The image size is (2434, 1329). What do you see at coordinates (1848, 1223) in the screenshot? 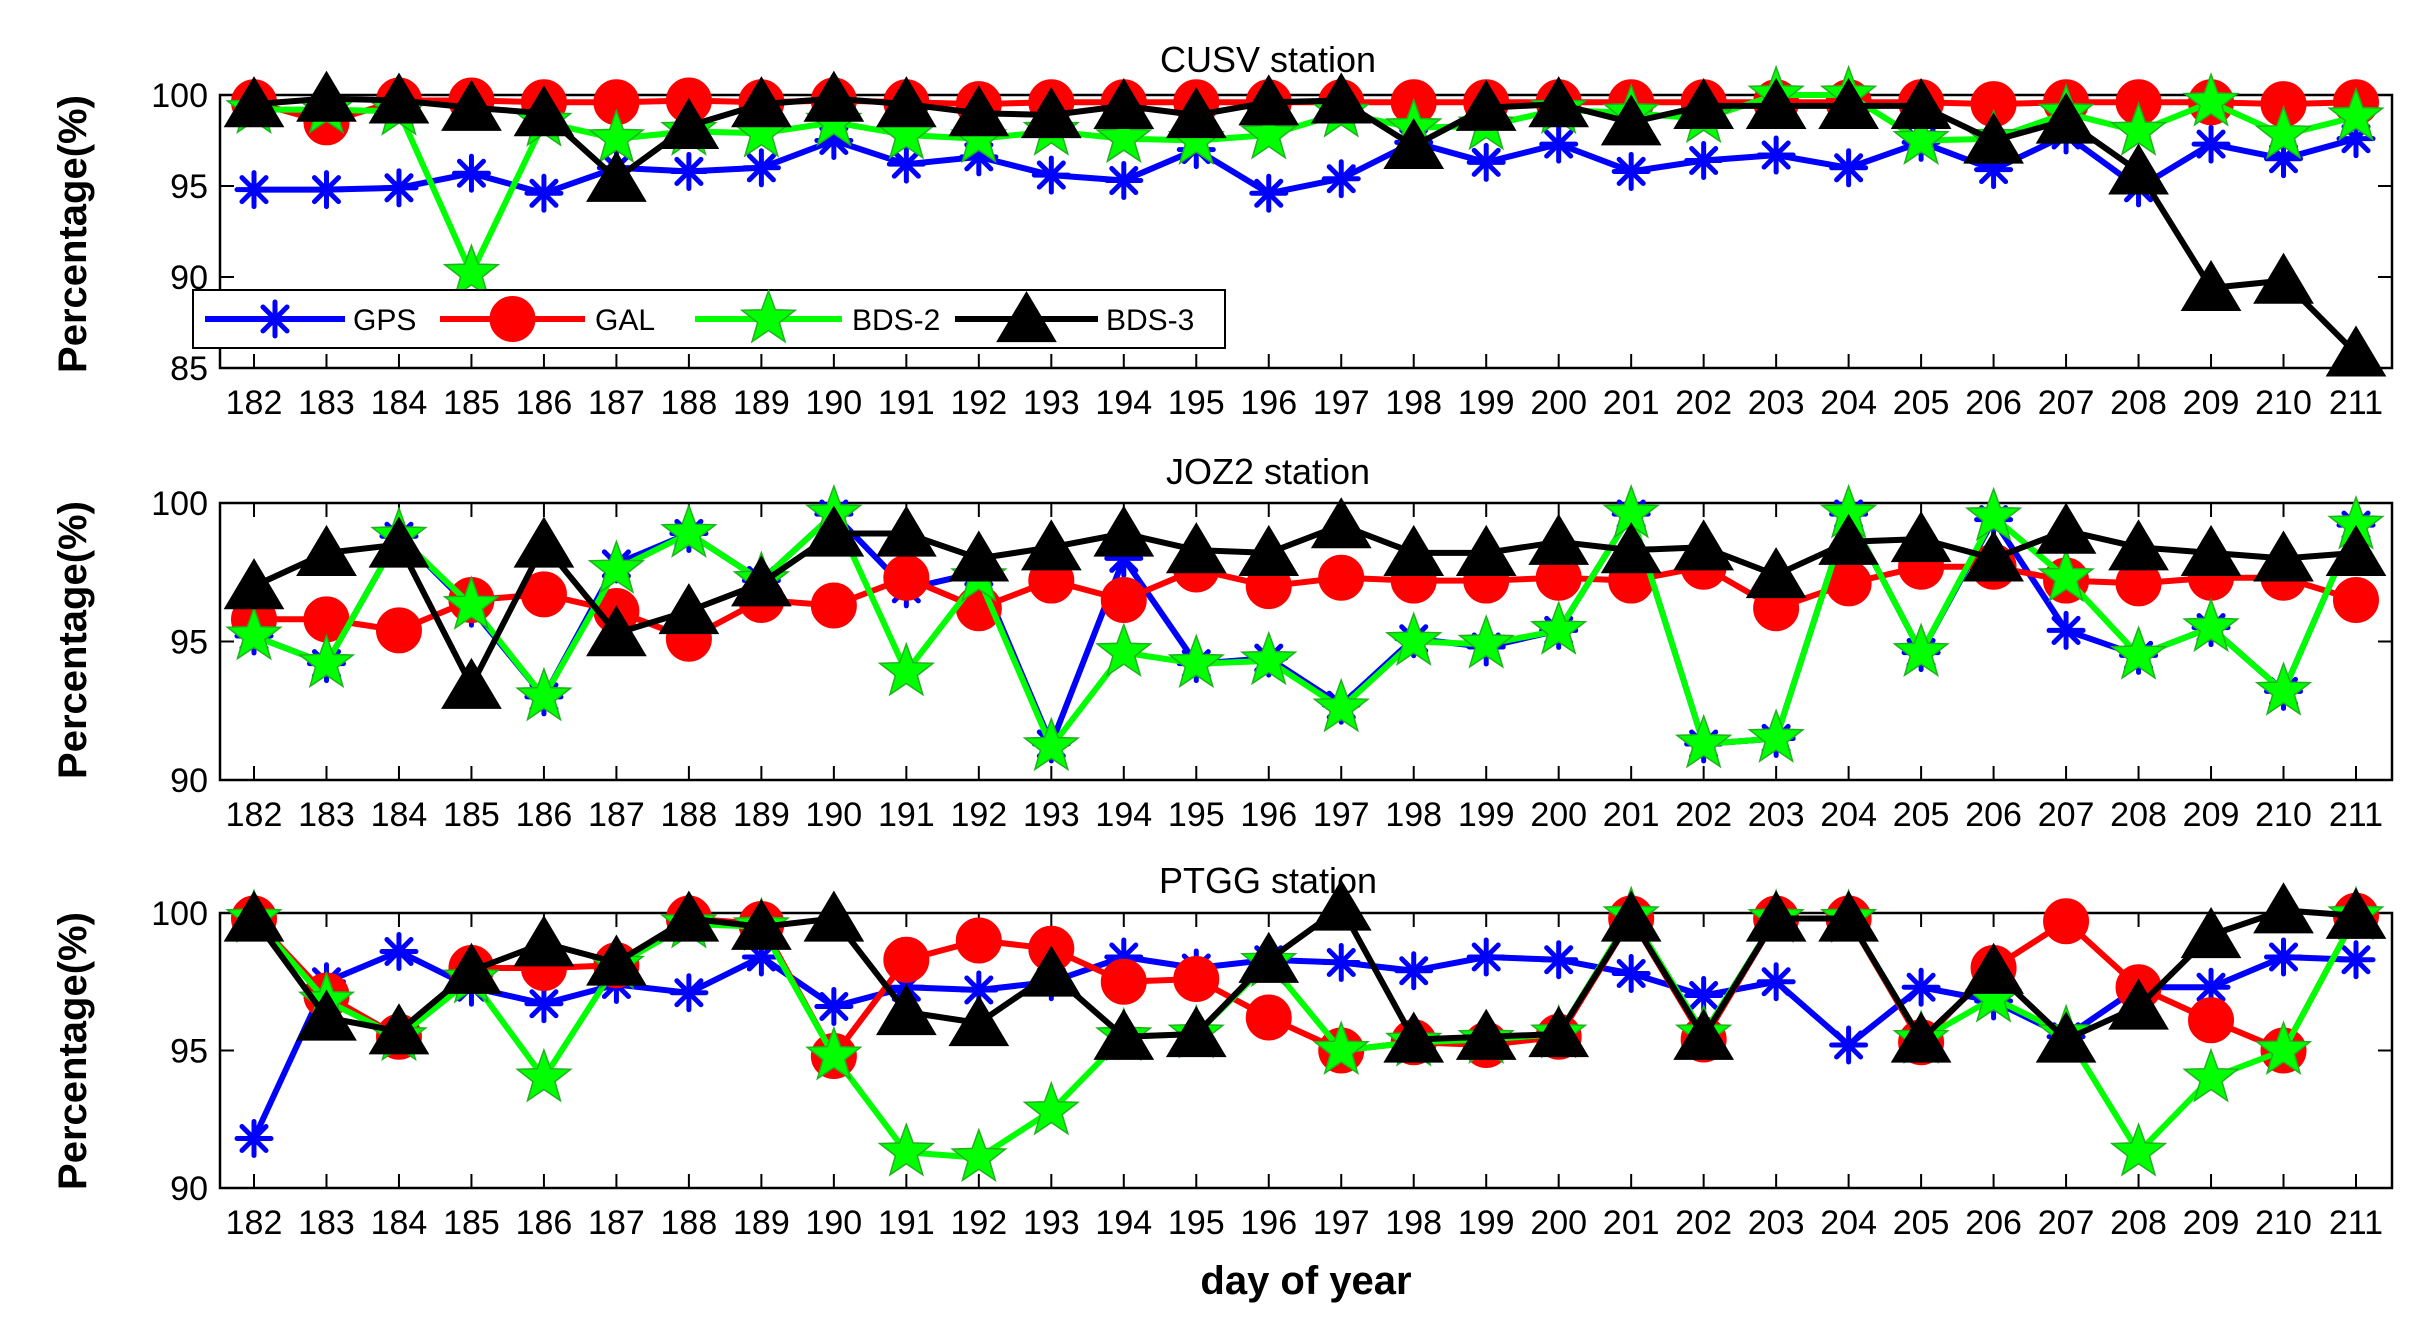
I see `x-tick-label: 204` at bounding box center [1848, 1223].